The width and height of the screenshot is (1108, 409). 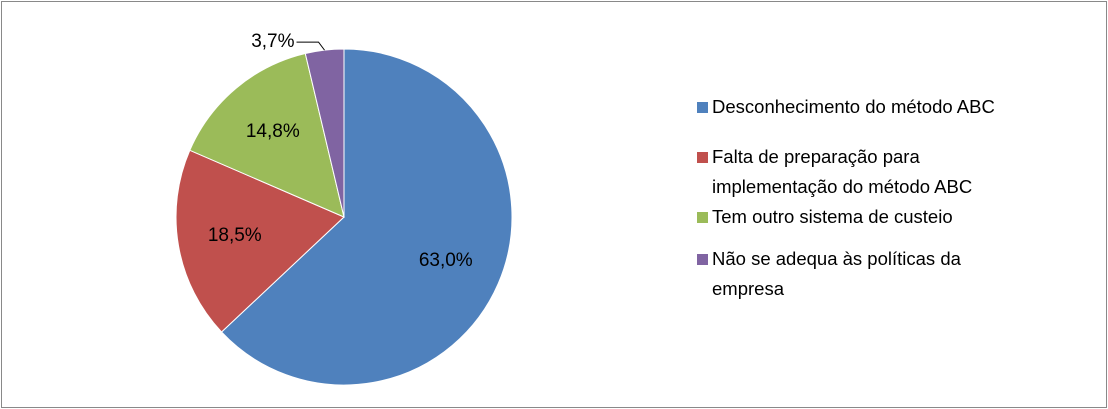 I want to click on leader-line, so click(x=310, y=46).